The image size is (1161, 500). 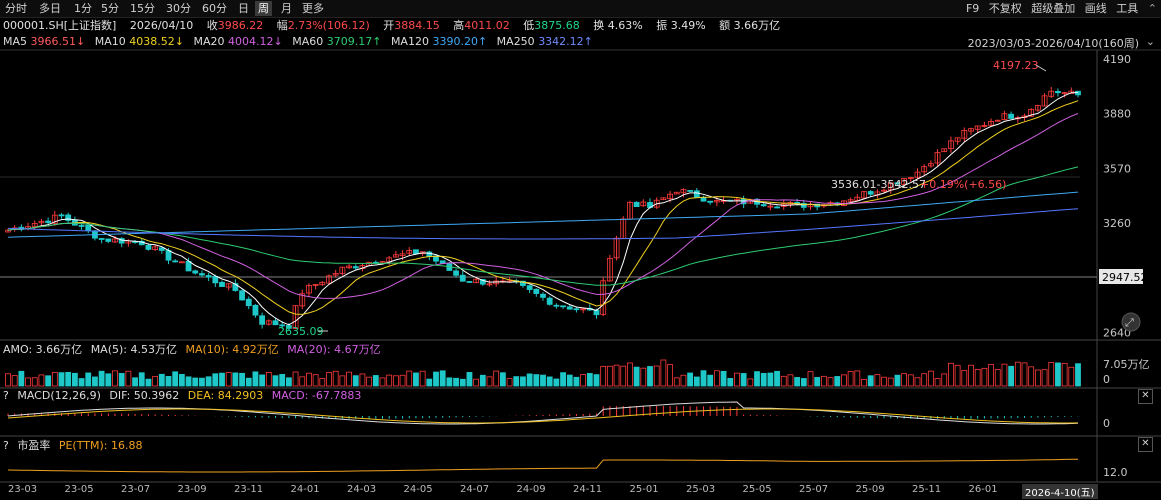 What do you see at coordinates (6, 395) in the screenshot?
I see `macd-help-icon: ?` at bounding box center [6, 395].